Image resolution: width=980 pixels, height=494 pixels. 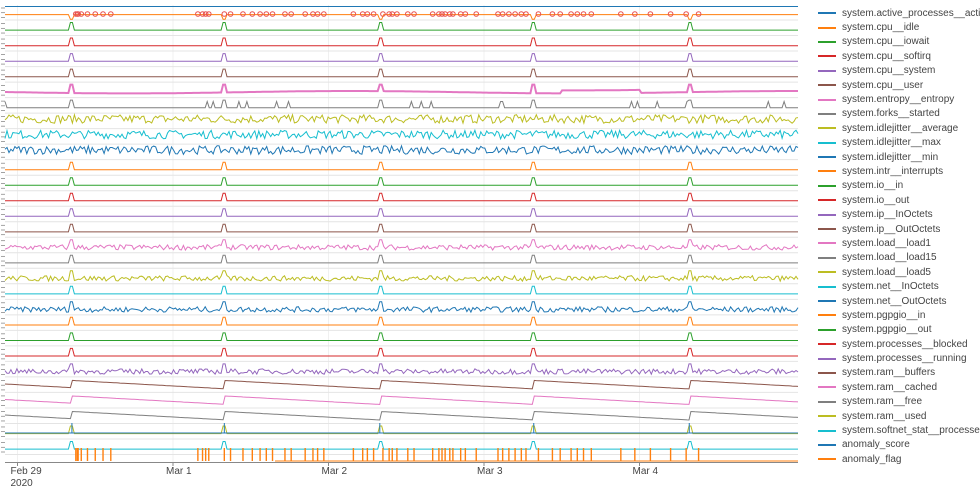 I want to click on legend-entry: system.io__out, so click(x=898, y=200).